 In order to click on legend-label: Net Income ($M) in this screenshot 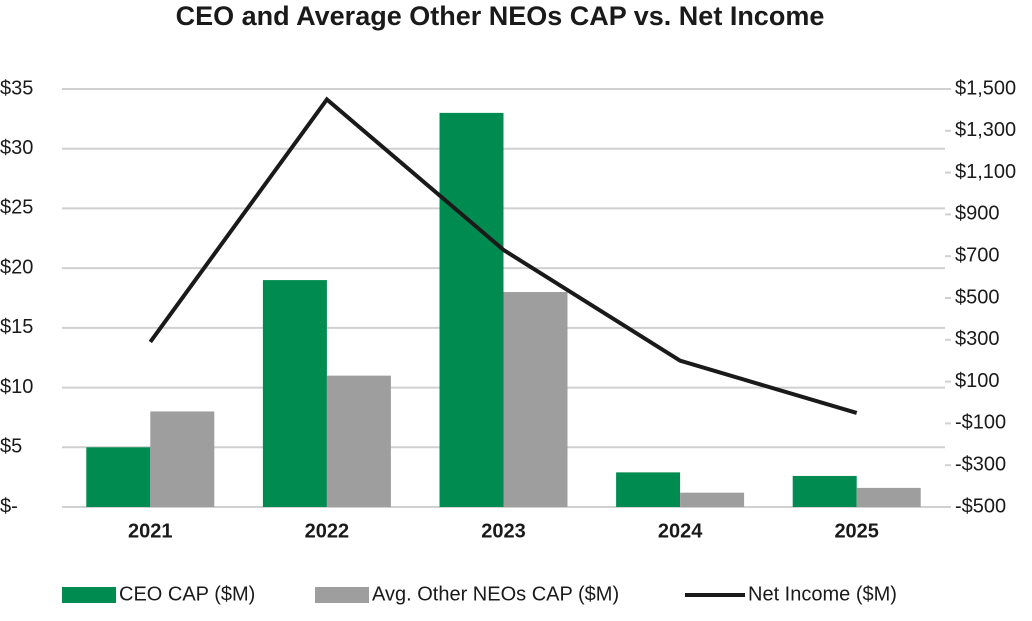, I will do `click(822, 594)`.